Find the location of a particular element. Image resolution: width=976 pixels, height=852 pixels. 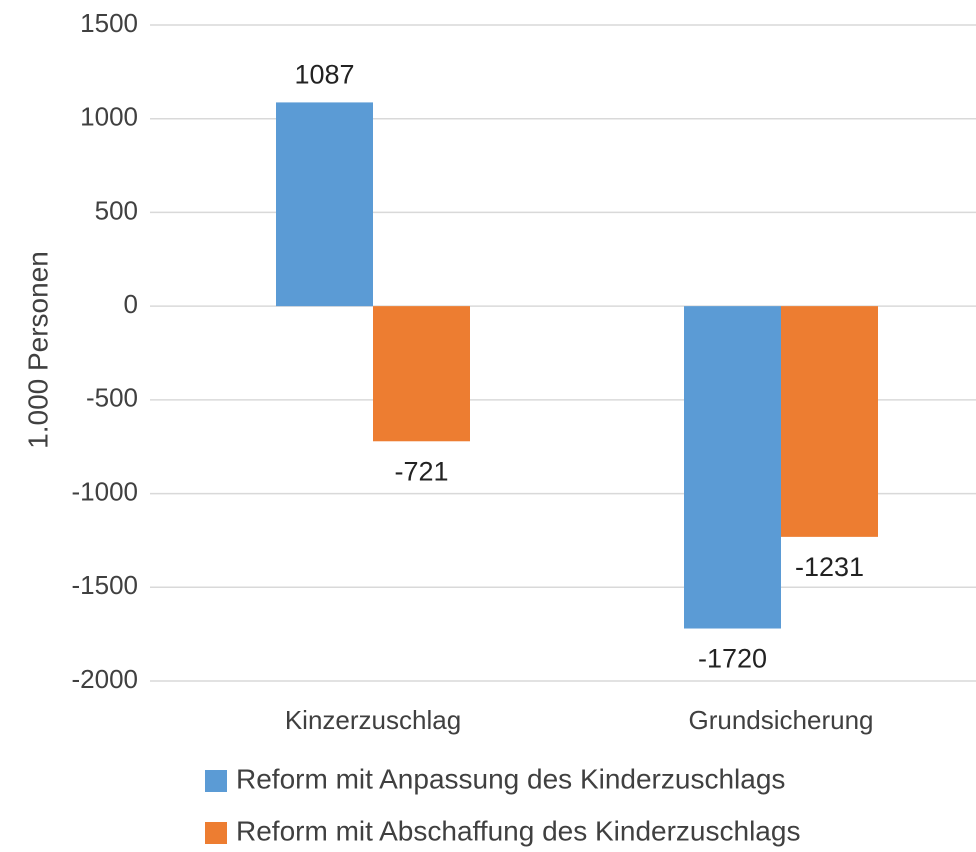

y-tick-label: -1500 is located at coordinates (105, 585).